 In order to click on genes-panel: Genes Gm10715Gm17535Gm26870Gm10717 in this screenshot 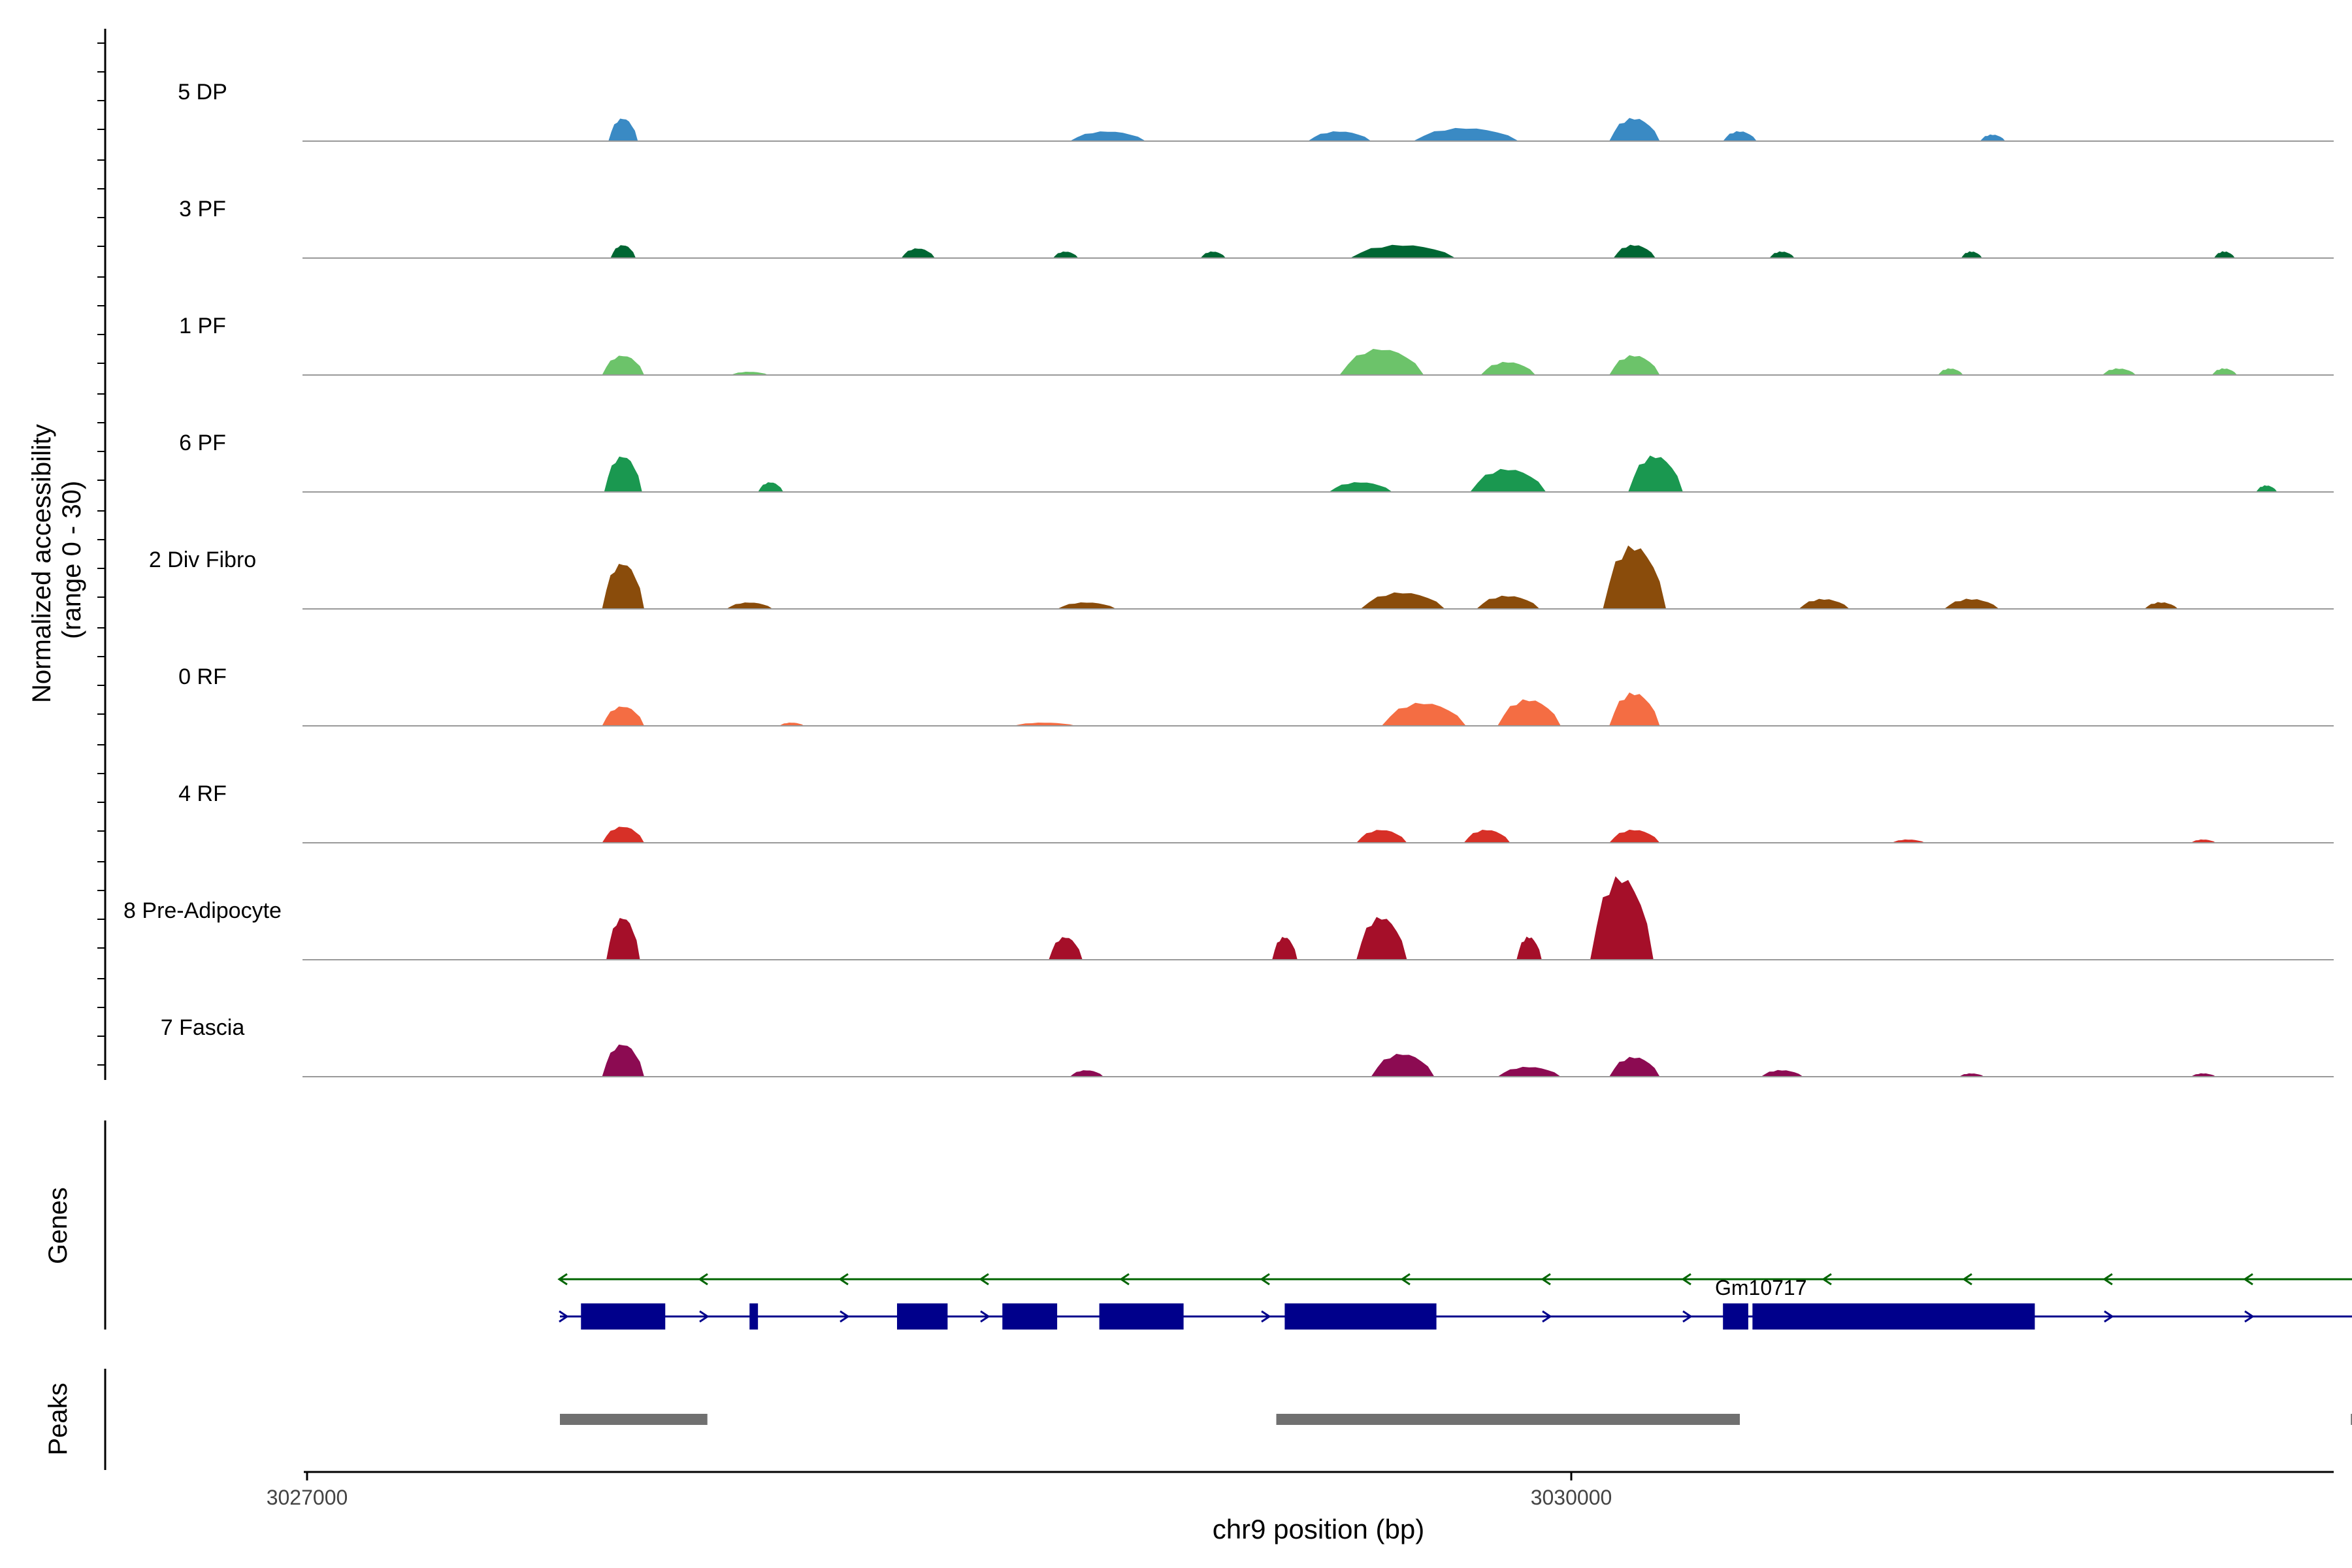, I will do `click(1198, 1225)`.